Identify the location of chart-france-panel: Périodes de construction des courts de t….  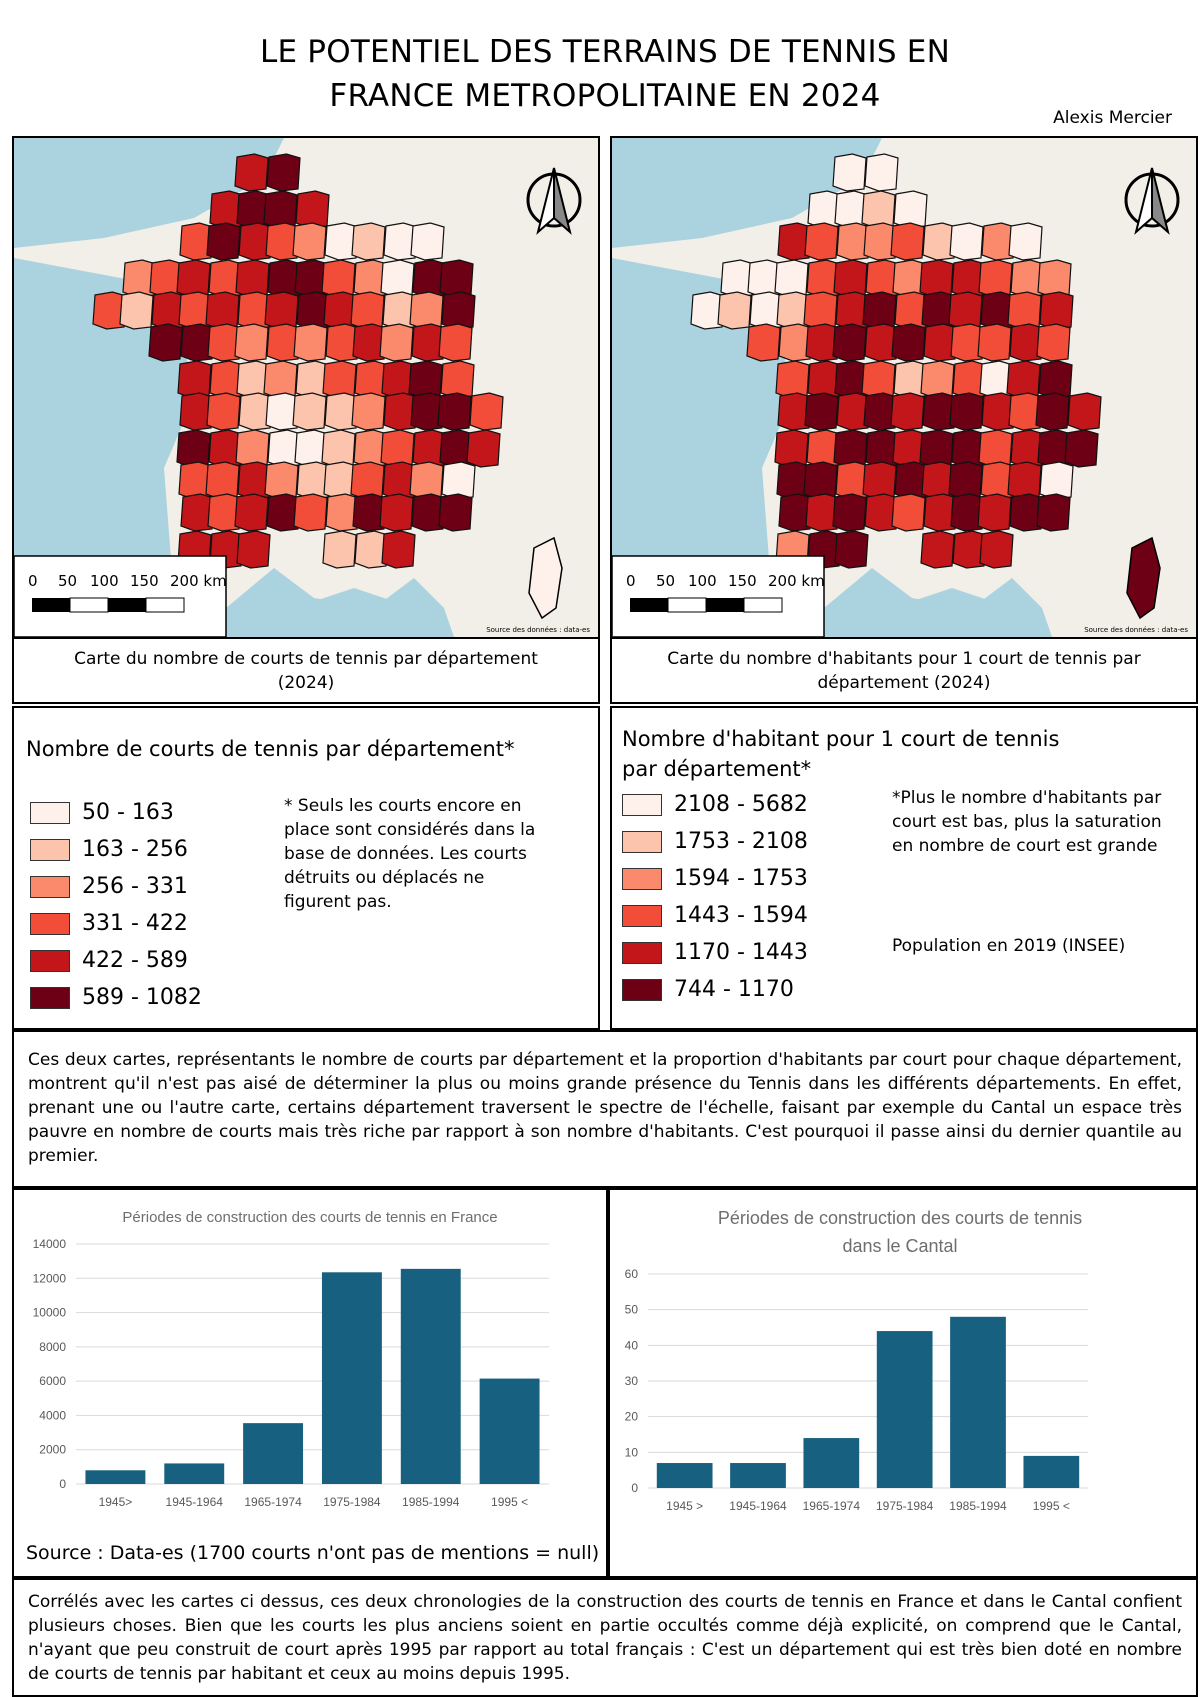
(310, 1383).